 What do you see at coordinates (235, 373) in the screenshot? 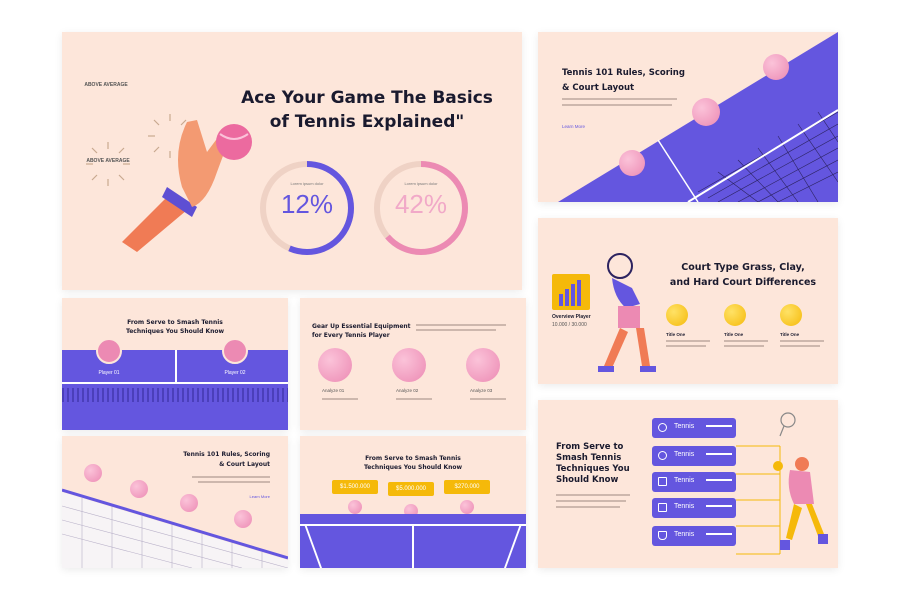
I see `player-label: Player 02` at bounding box center [235, 373].